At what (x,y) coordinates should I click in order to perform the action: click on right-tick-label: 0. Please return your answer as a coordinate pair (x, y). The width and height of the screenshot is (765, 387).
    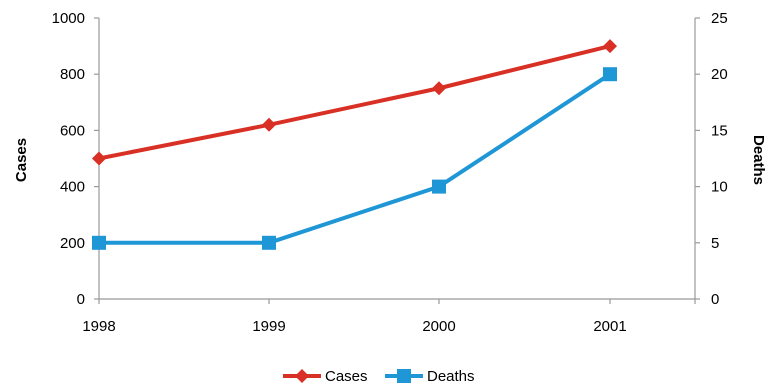
    Looking at the image, I should click on (715, 299).